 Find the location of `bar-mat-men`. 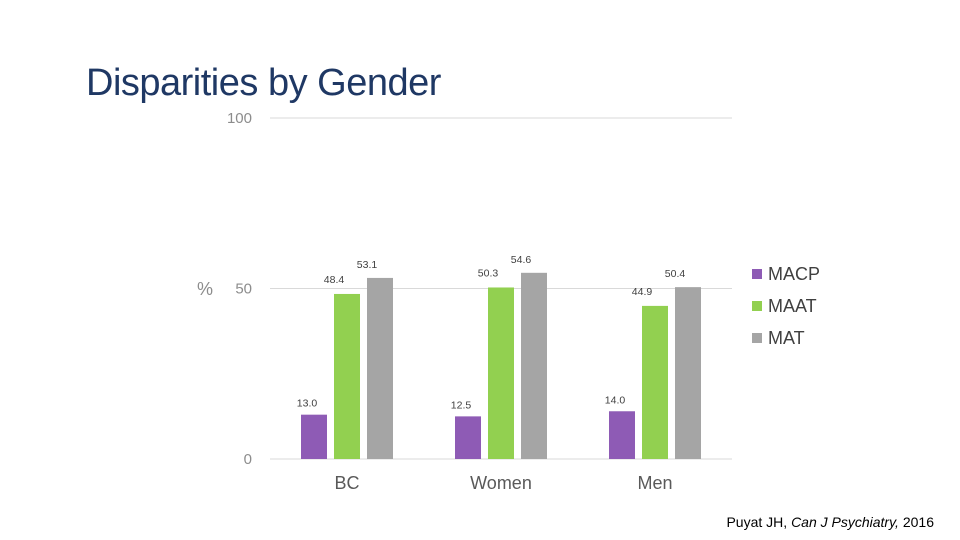

bar-mat-men is located at coordinates (688, 373).